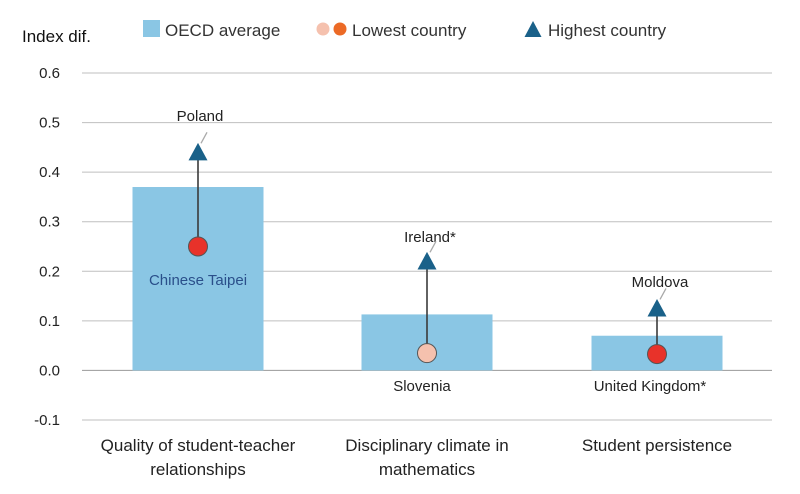 The width and height of the screenshot is (800, 494). What do you see at coordinates (340, 29) in the screenshot?
I see `legend-marker-lowest-orange` at bounding box center [340, 29].